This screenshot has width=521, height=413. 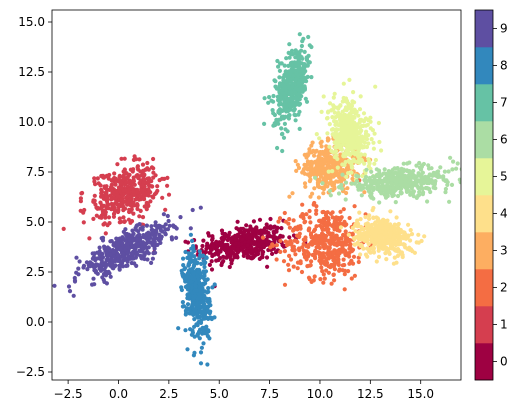 I want to click on x-tick-label: 12.5, so click(x=370, y=394).